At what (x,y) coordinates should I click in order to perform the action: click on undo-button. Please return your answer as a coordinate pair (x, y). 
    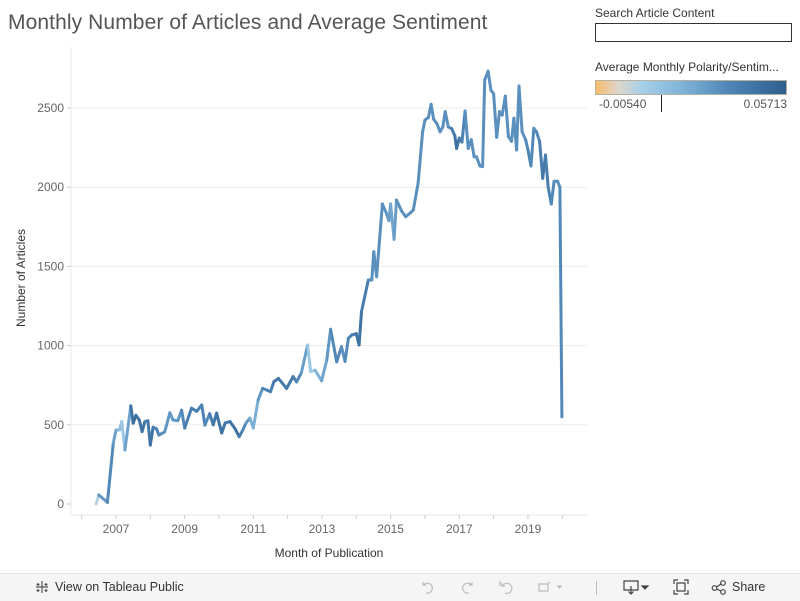
    Looking at the image, I should click on (428, 587).